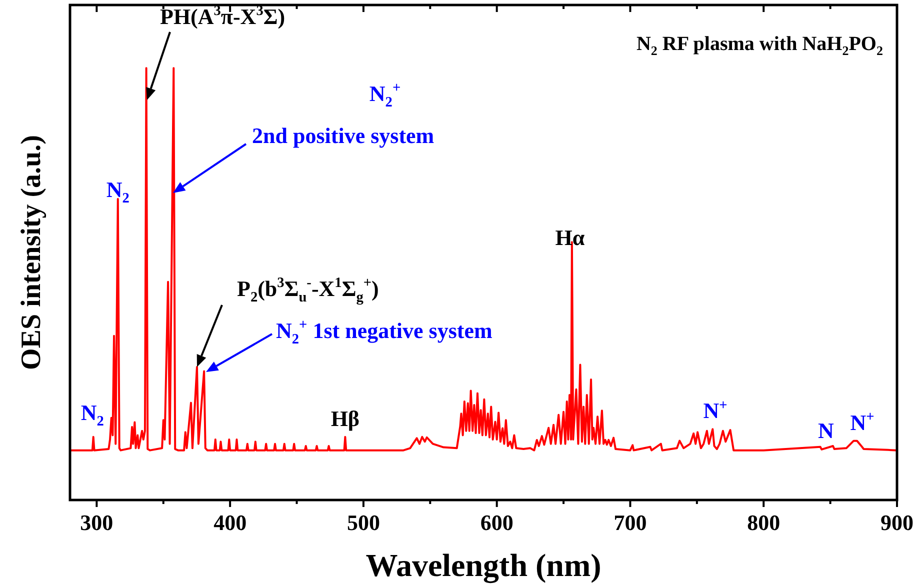  Describe the element at coordinates (897, 522) in the screenshot. I see `x-tick-label: 900` at that location.